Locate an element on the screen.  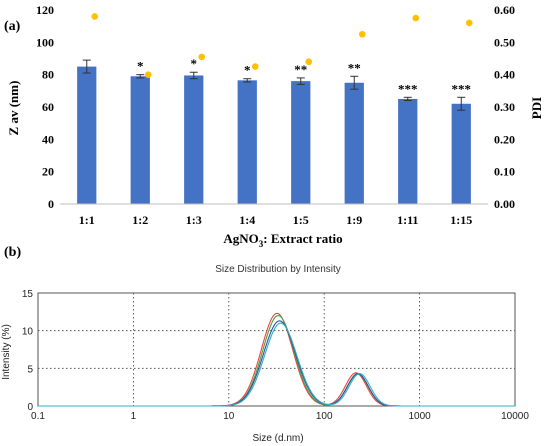
right-y-tick-label: 0.20 is located at coordinates (504, 139).